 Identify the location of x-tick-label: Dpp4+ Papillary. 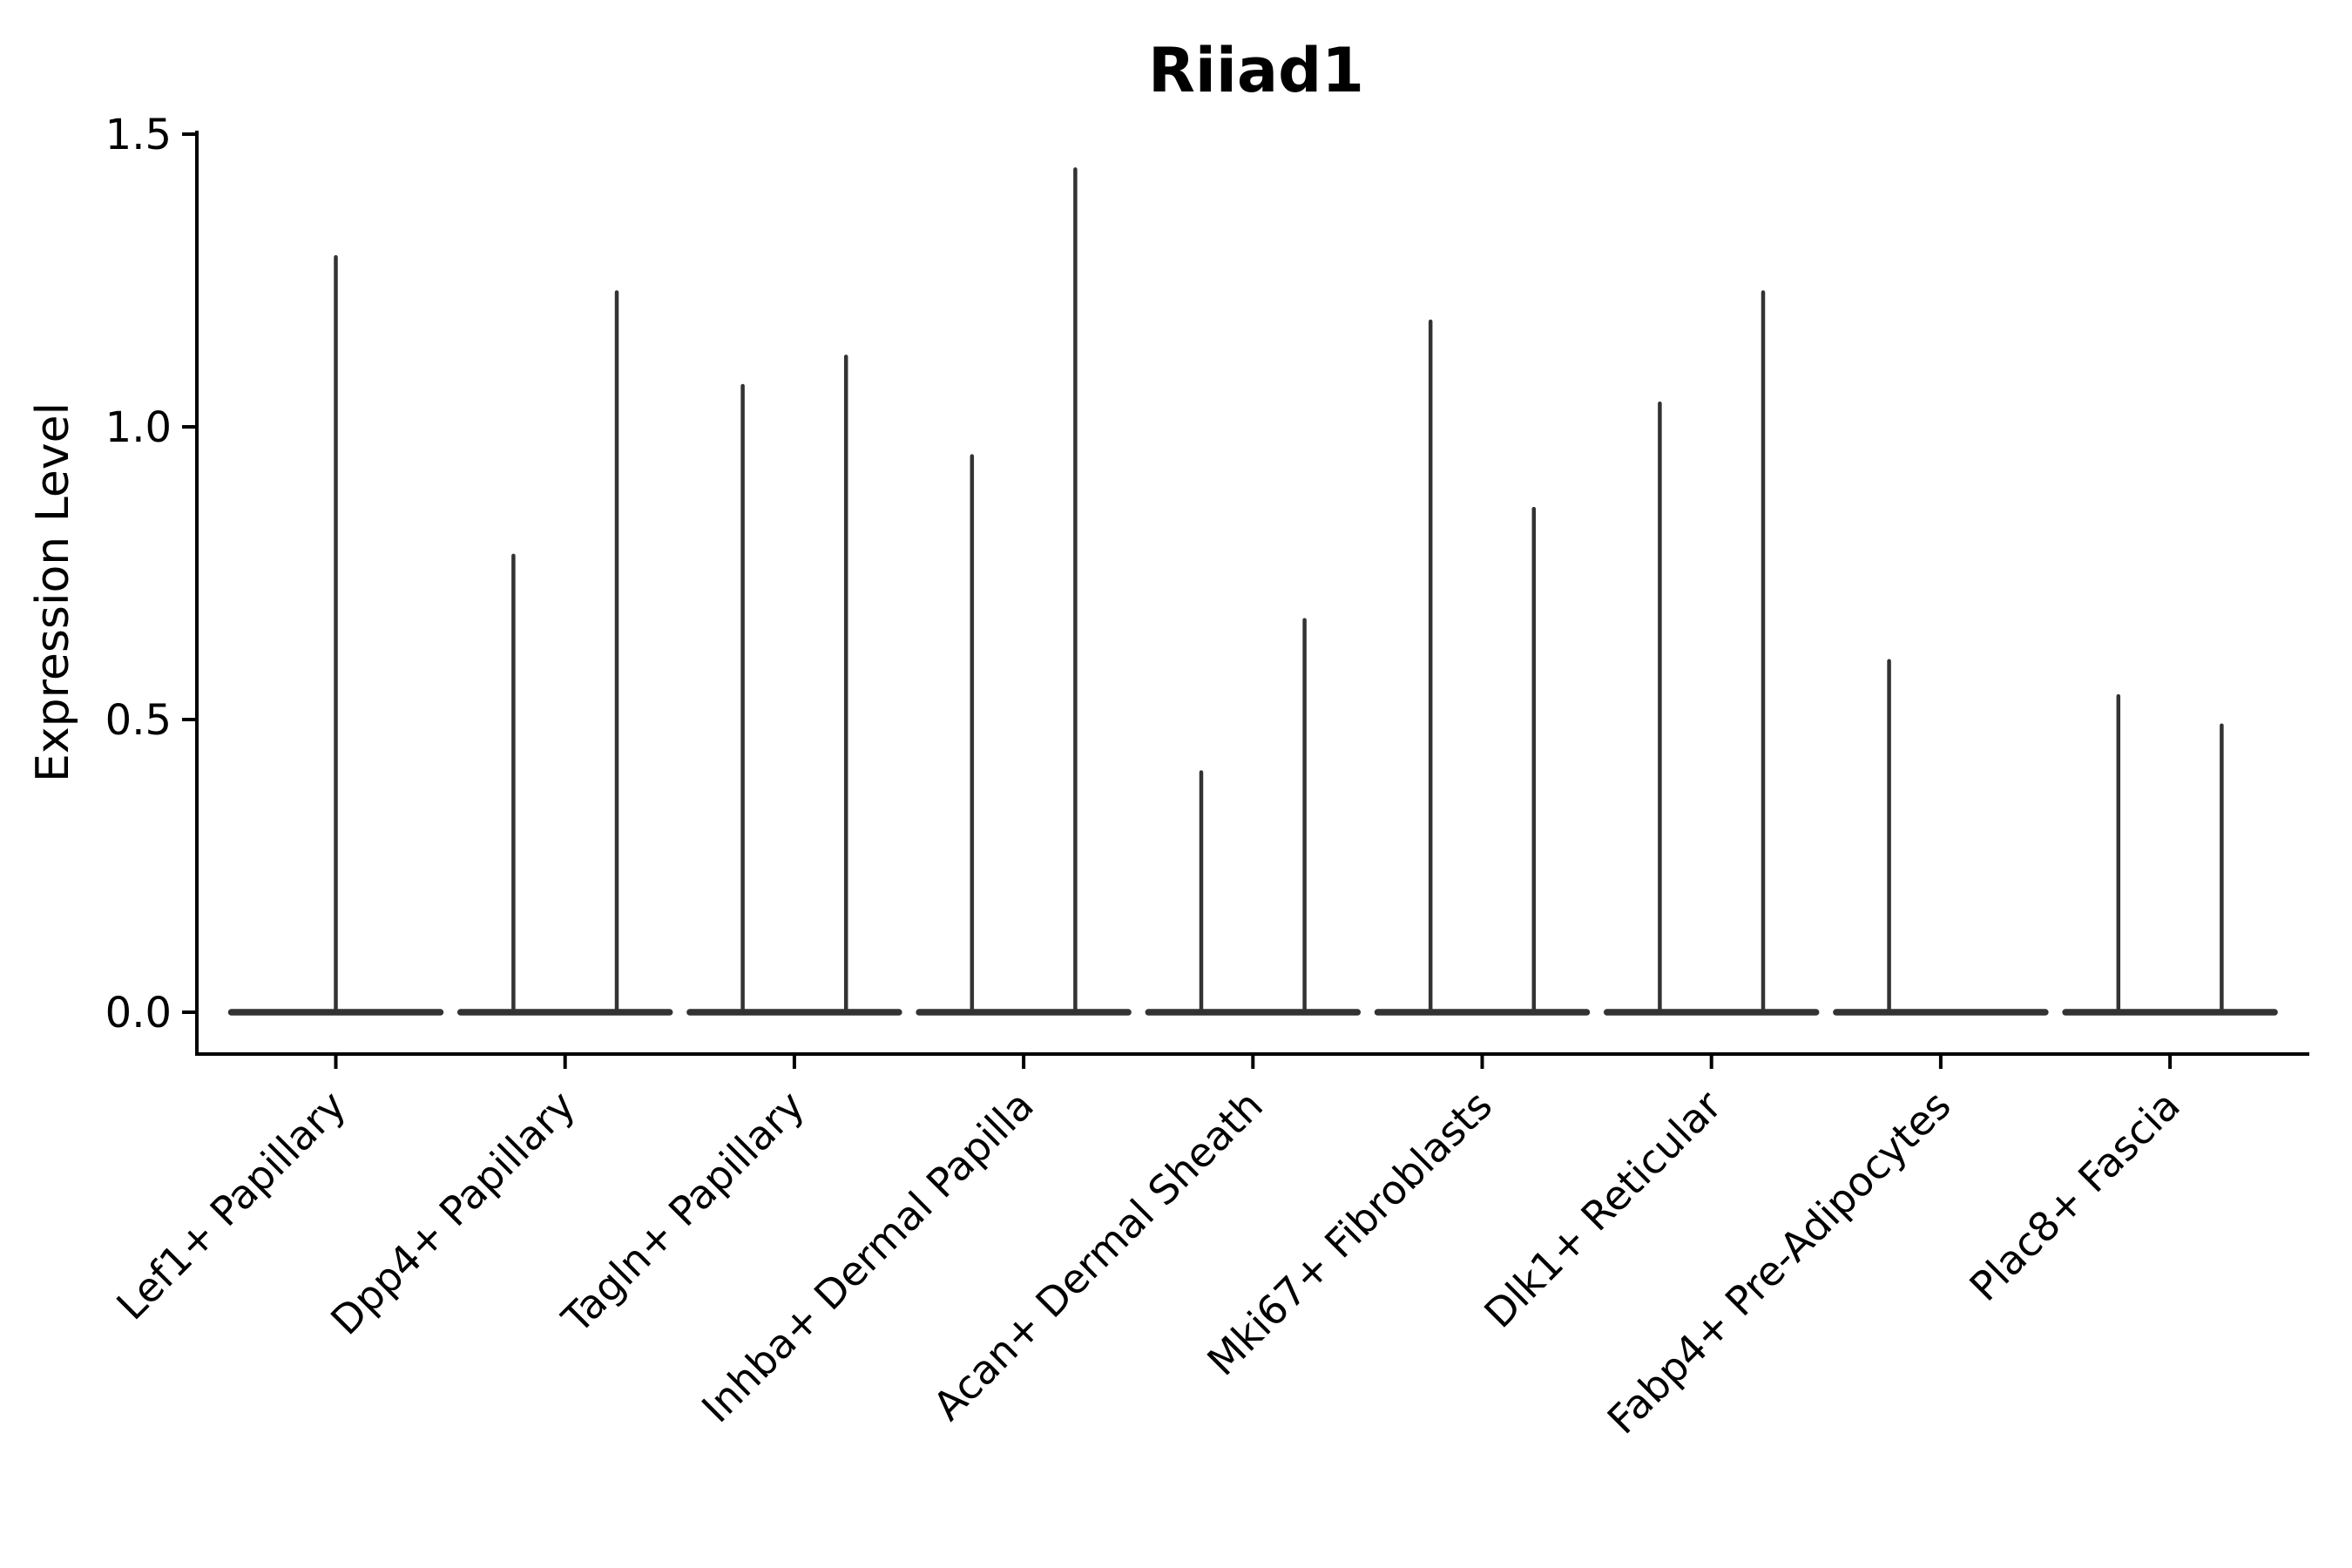
(452, 1213).